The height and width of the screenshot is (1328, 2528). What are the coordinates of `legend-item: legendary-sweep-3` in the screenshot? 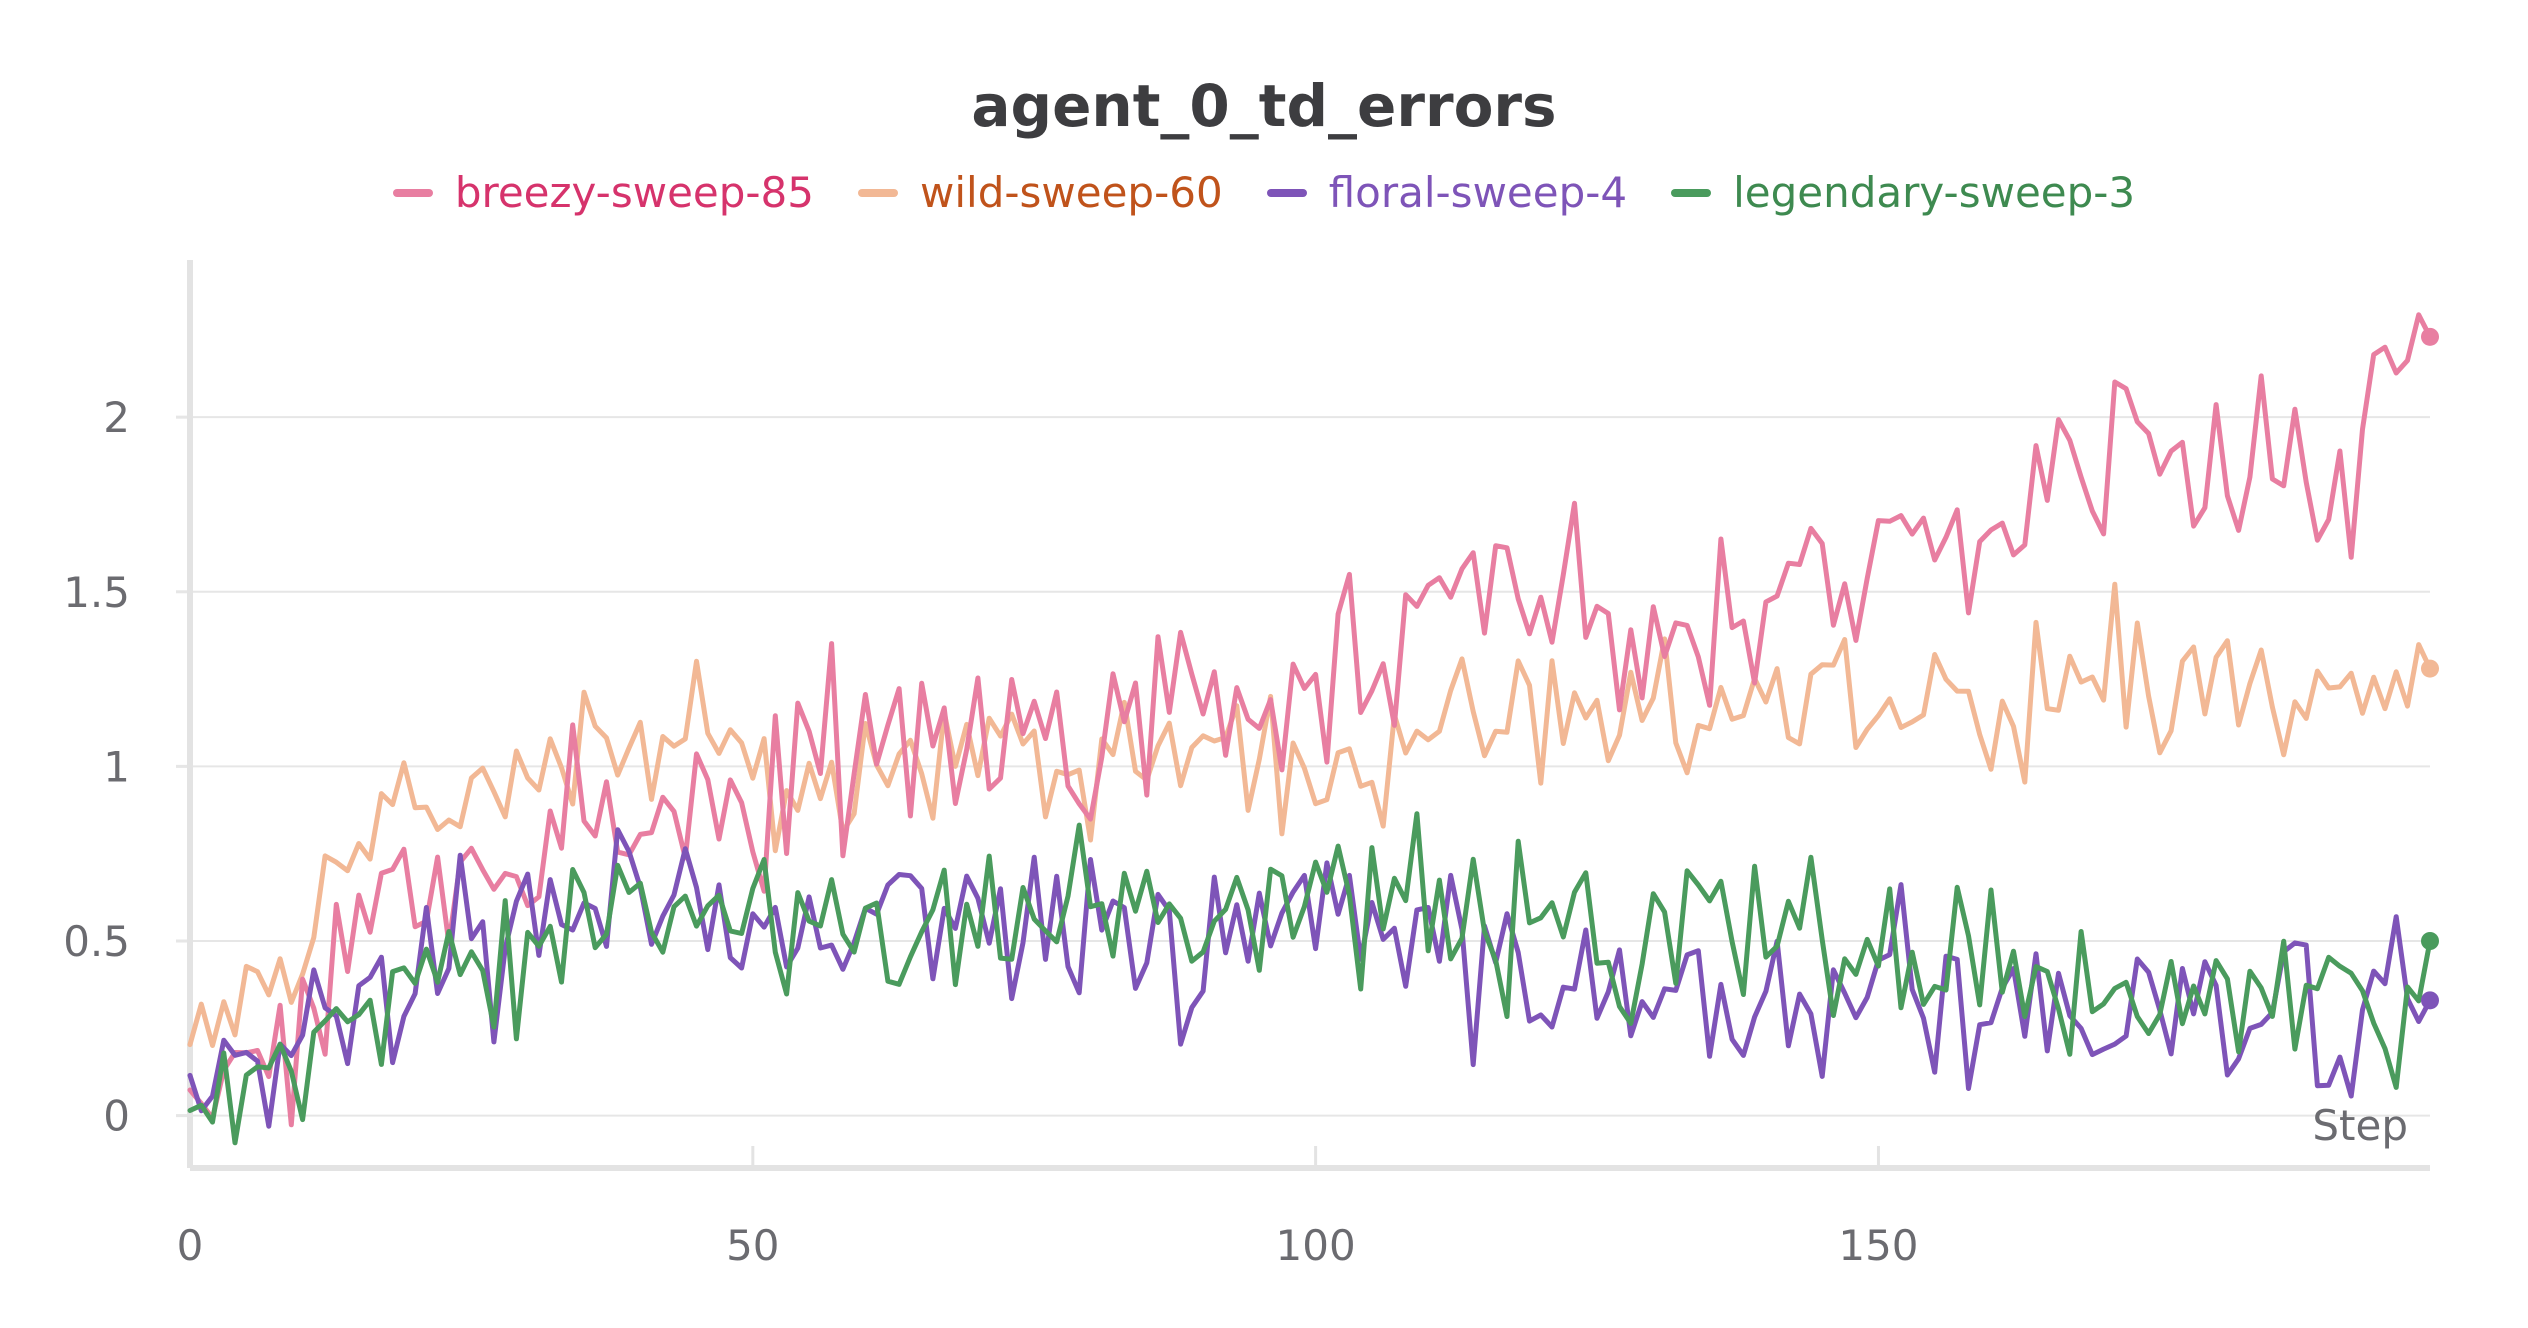 It's located at (1903, 192).